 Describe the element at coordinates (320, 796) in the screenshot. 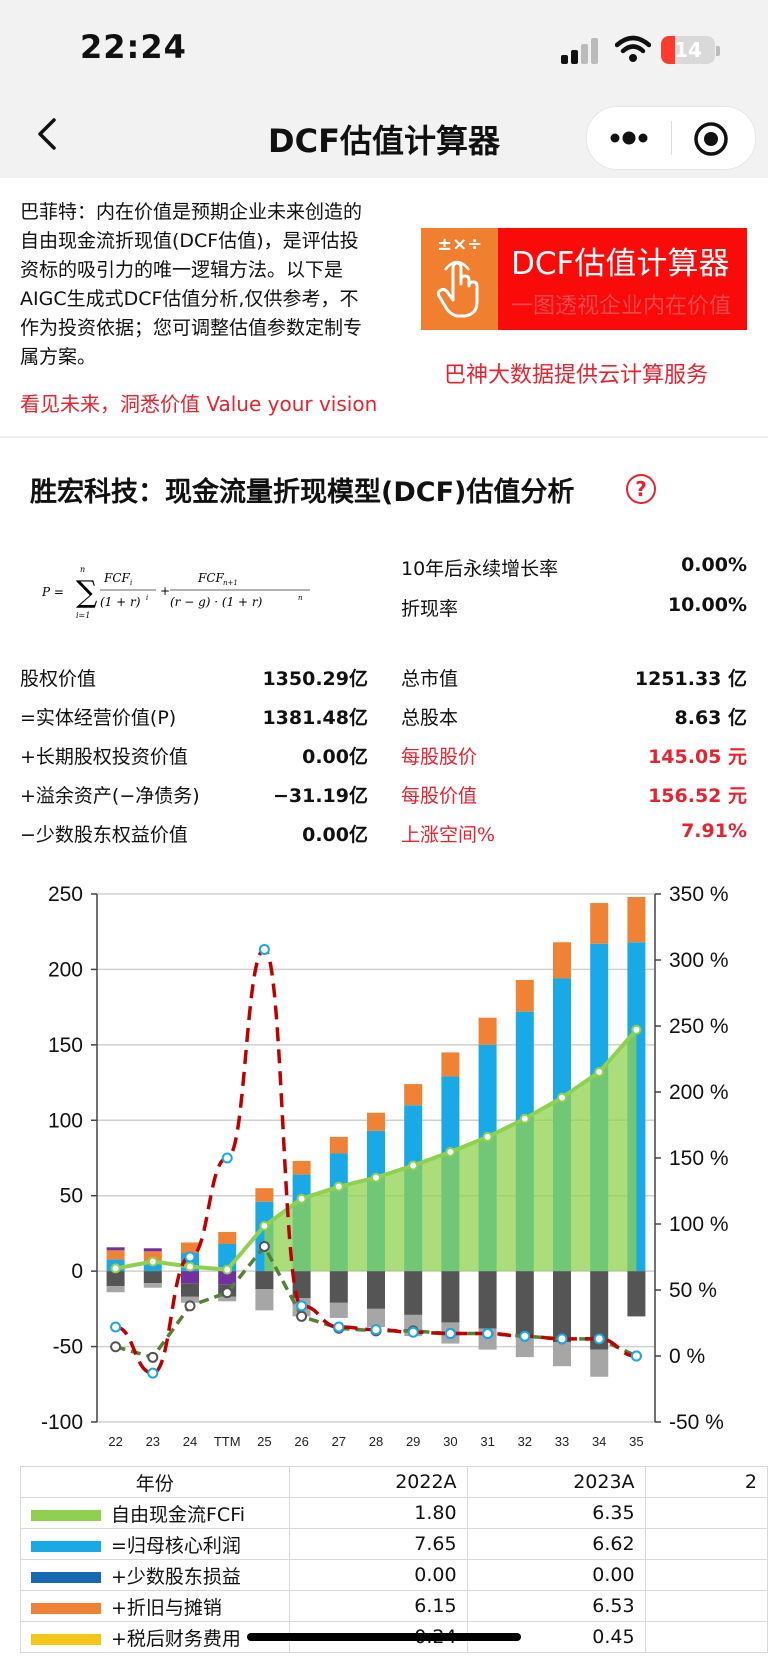

I see `value-amount: −31.19亿` at that location.